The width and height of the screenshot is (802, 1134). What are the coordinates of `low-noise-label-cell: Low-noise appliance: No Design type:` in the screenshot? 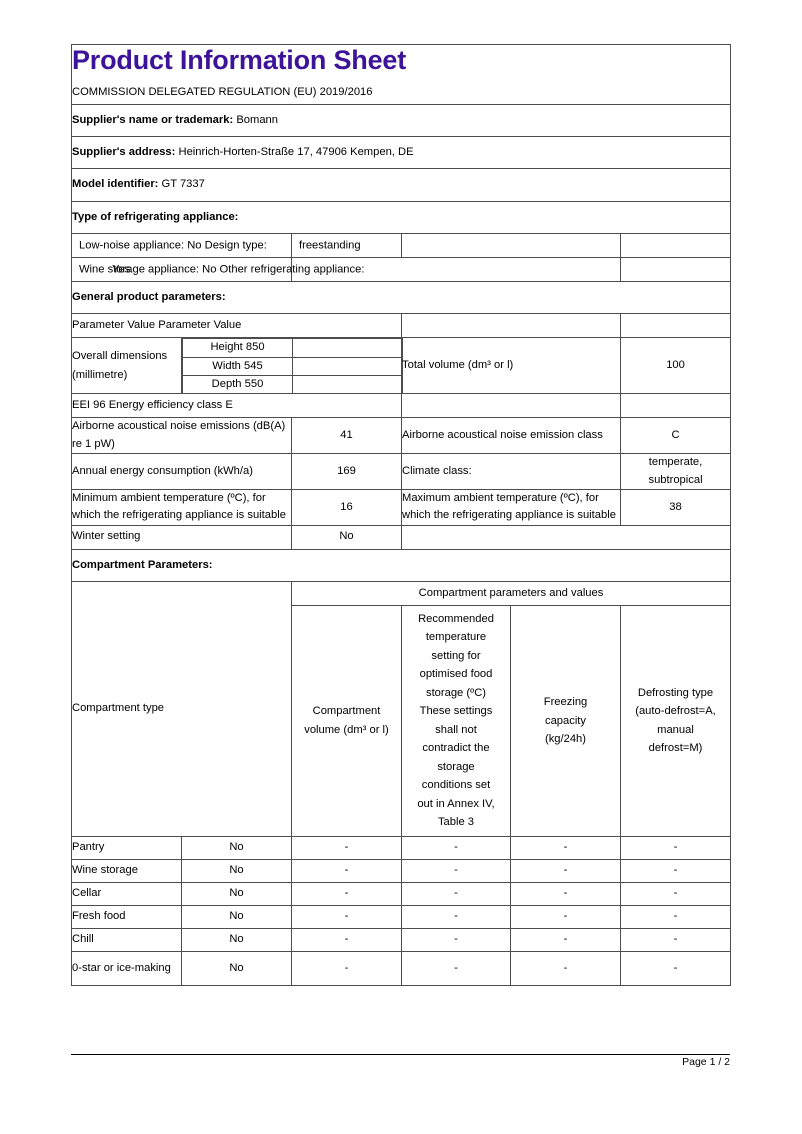 It's located at (181, 246).